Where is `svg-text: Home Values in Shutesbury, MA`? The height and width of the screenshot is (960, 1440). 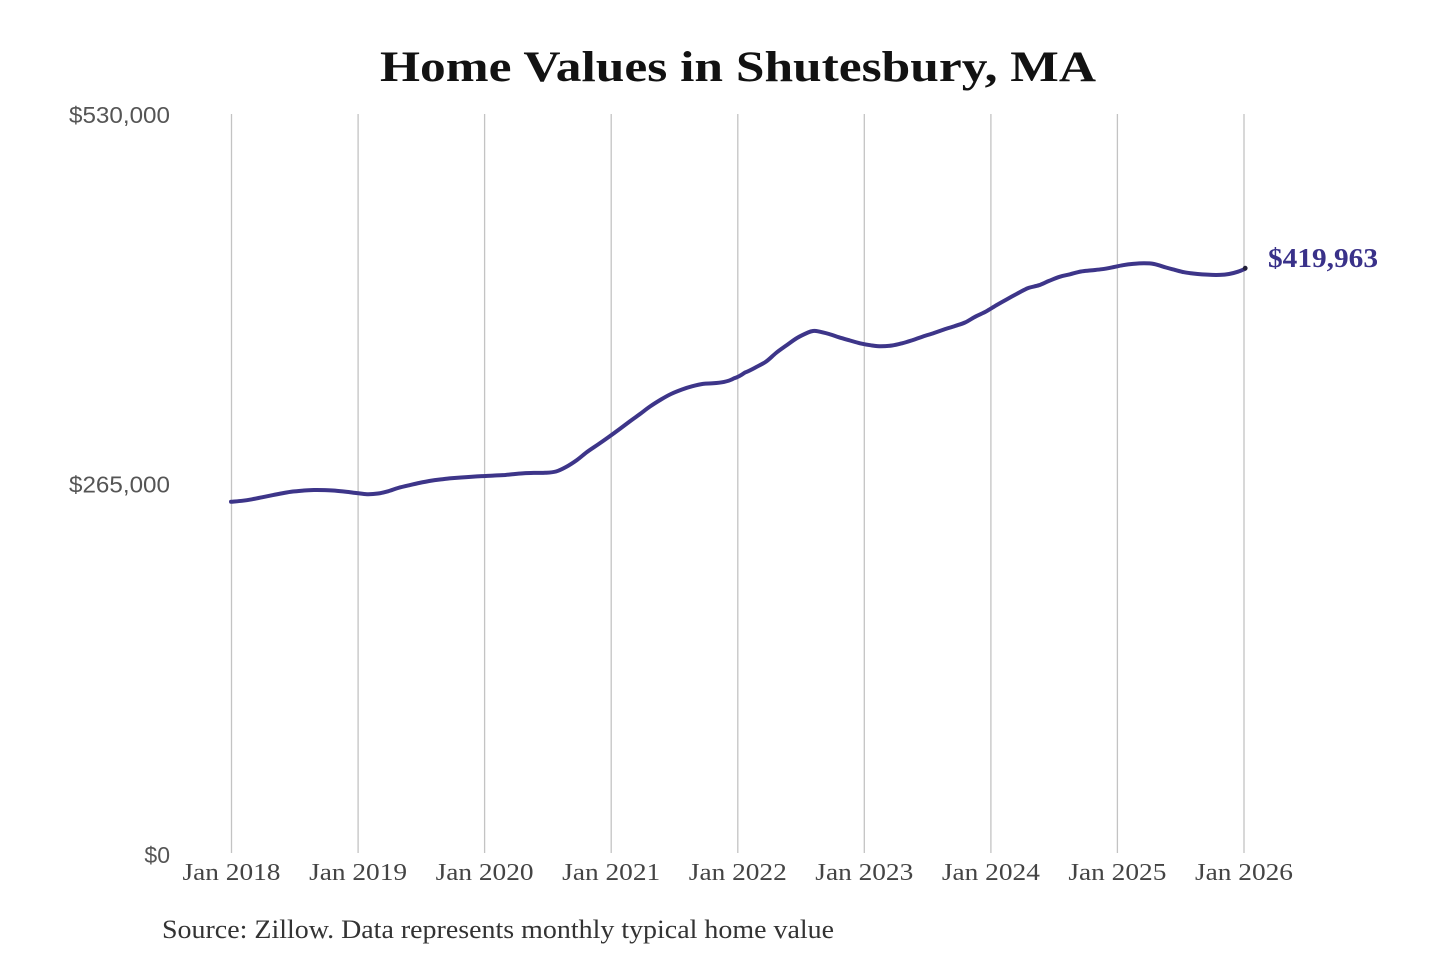 svg-text: Home Values in Shutesbury, MA is located at coordinates (738, 67).